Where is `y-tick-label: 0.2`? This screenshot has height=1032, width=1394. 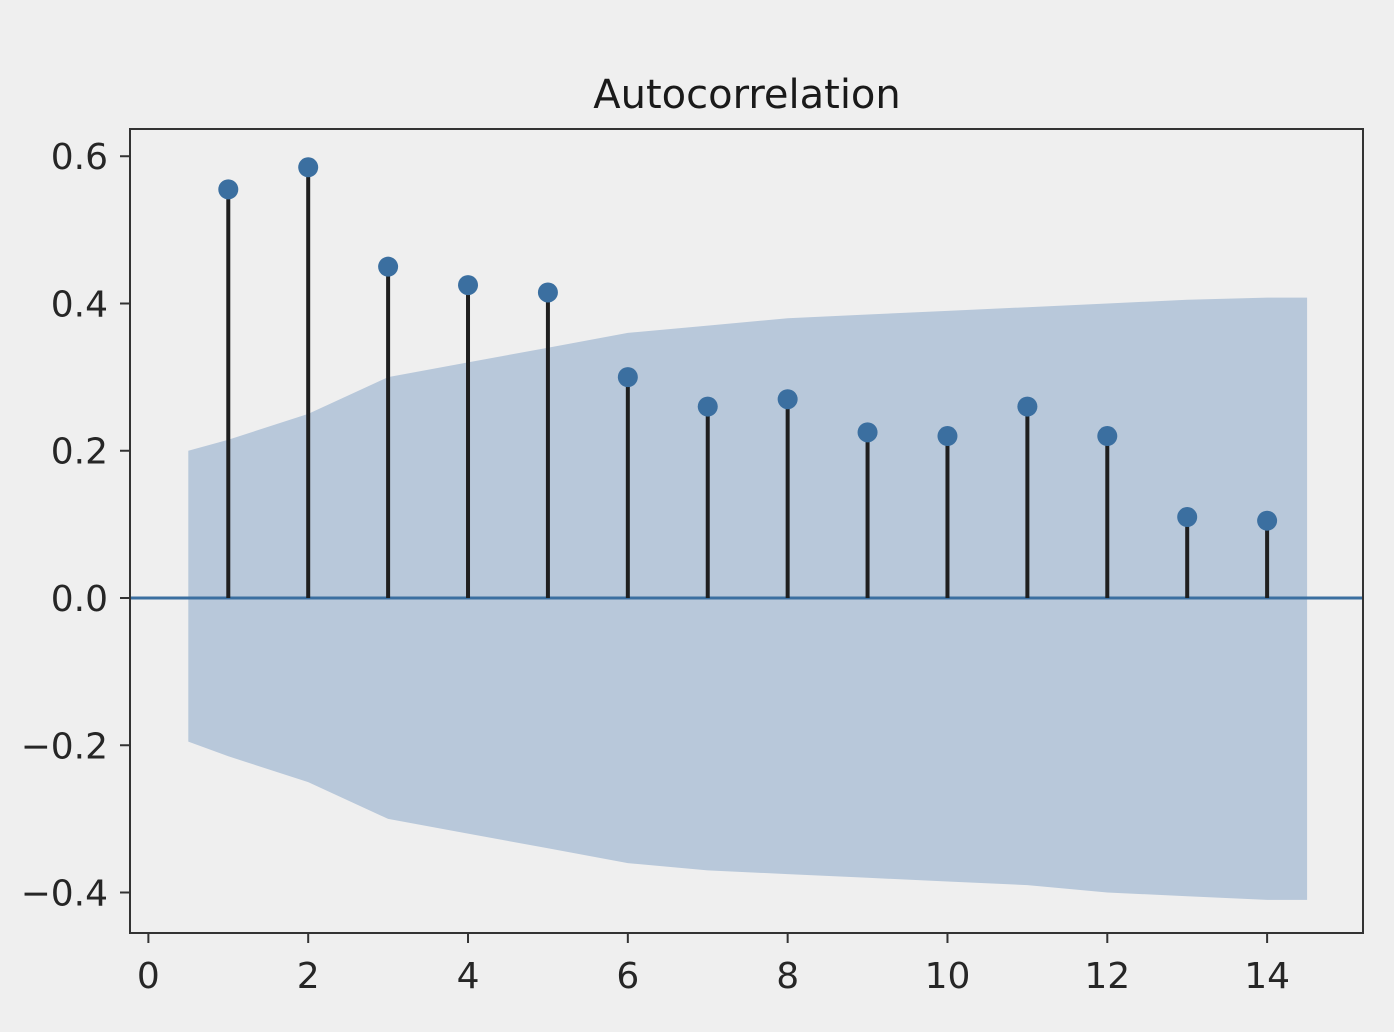 y-tick-label: 0.2 is located at coordinates (79, 452).